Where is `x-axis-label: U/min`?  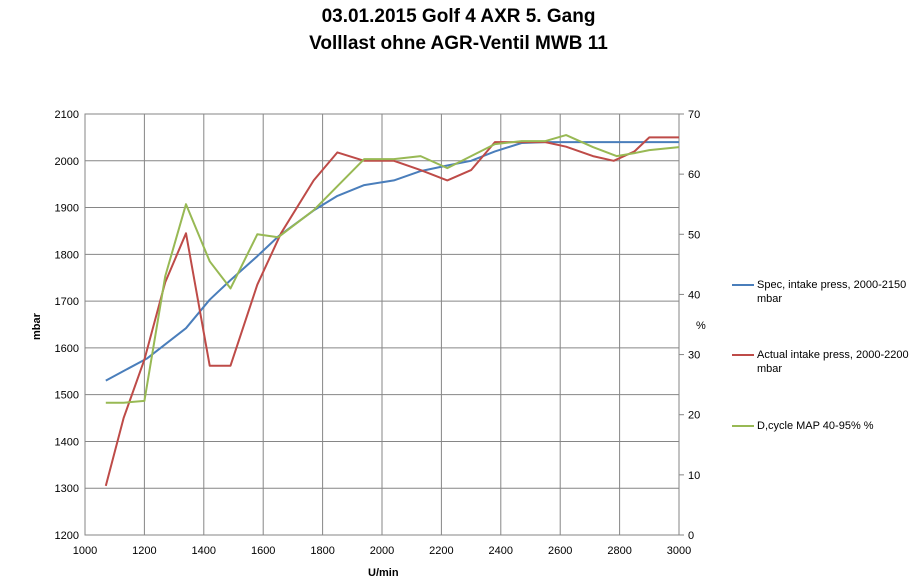
x-axis-label: U/min is located at coordinates (383, 573).